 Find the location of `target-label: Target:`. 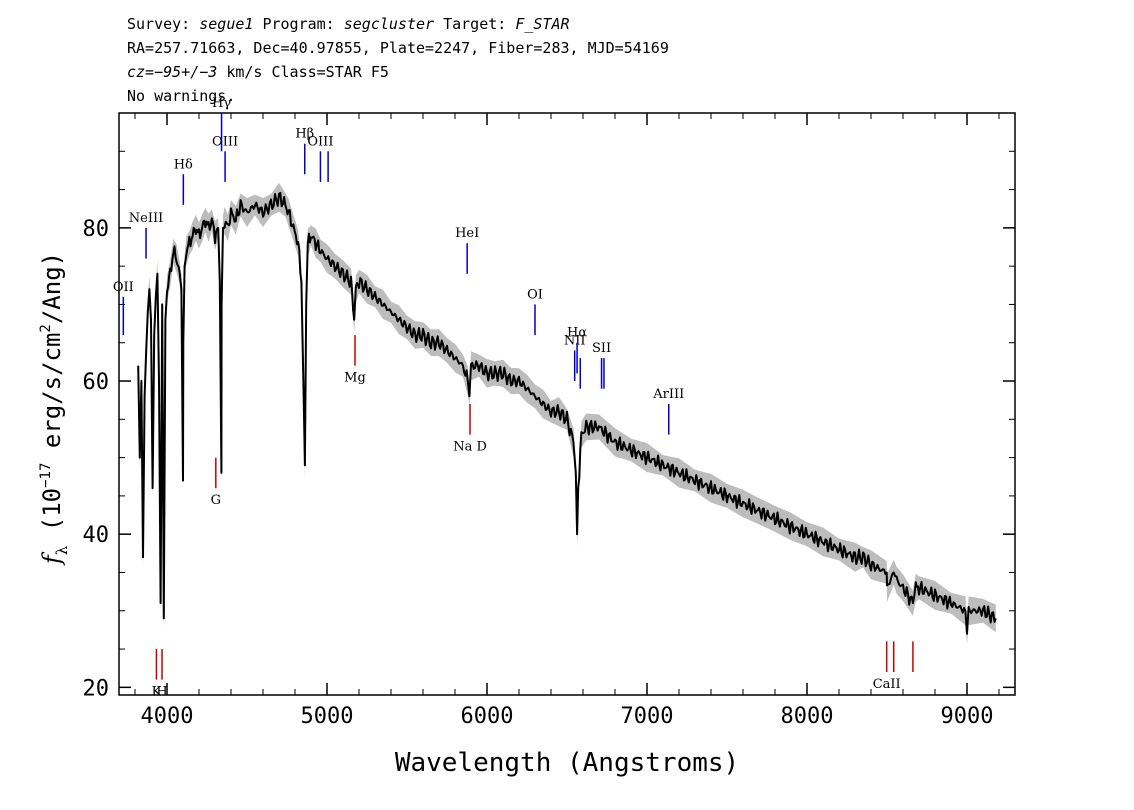

target-label: Target: is located at coordinates (475, 24).